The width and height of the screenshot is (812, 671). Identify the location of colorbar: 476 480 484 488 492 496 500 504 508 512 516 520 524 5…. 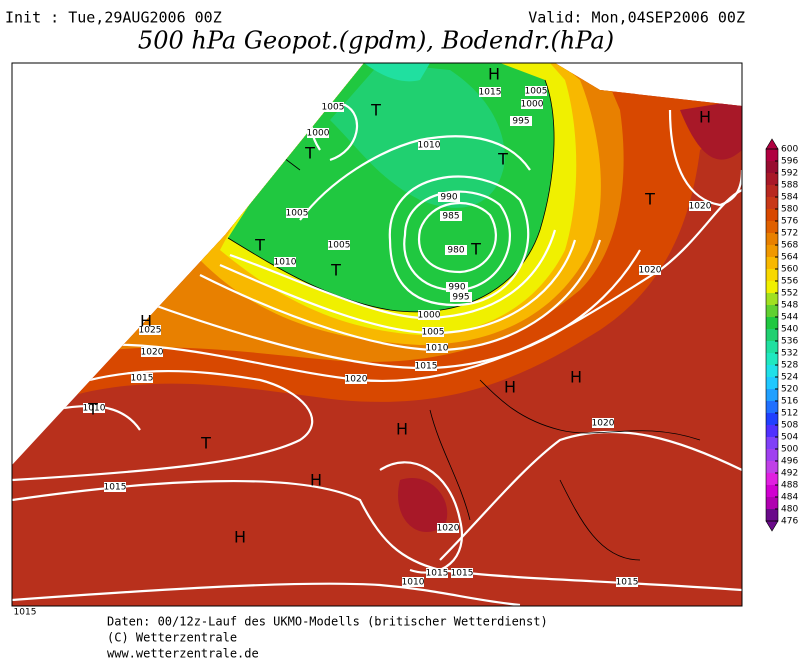
(781, 335).